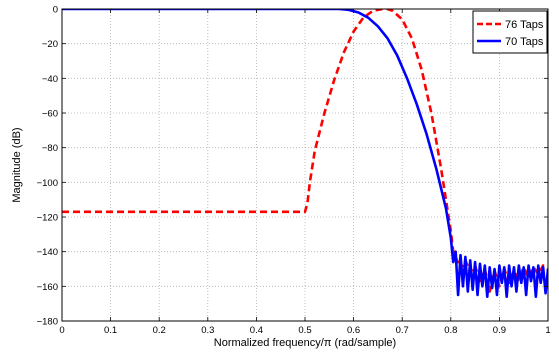 This screenshot has width=559, height=353. I want to click on y-tick-label: −80, so click(50, 148).